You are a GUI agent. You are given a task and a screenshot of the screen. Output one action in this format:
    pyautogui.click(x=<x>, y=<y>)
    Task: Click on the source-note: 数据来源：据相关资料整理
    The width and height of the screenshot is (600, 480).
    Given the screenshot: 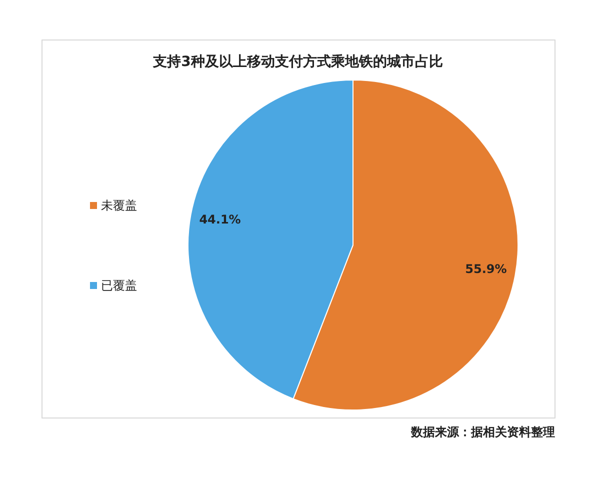 What is the action you would take?
    pyautogui.click(x=482, y=432)
    